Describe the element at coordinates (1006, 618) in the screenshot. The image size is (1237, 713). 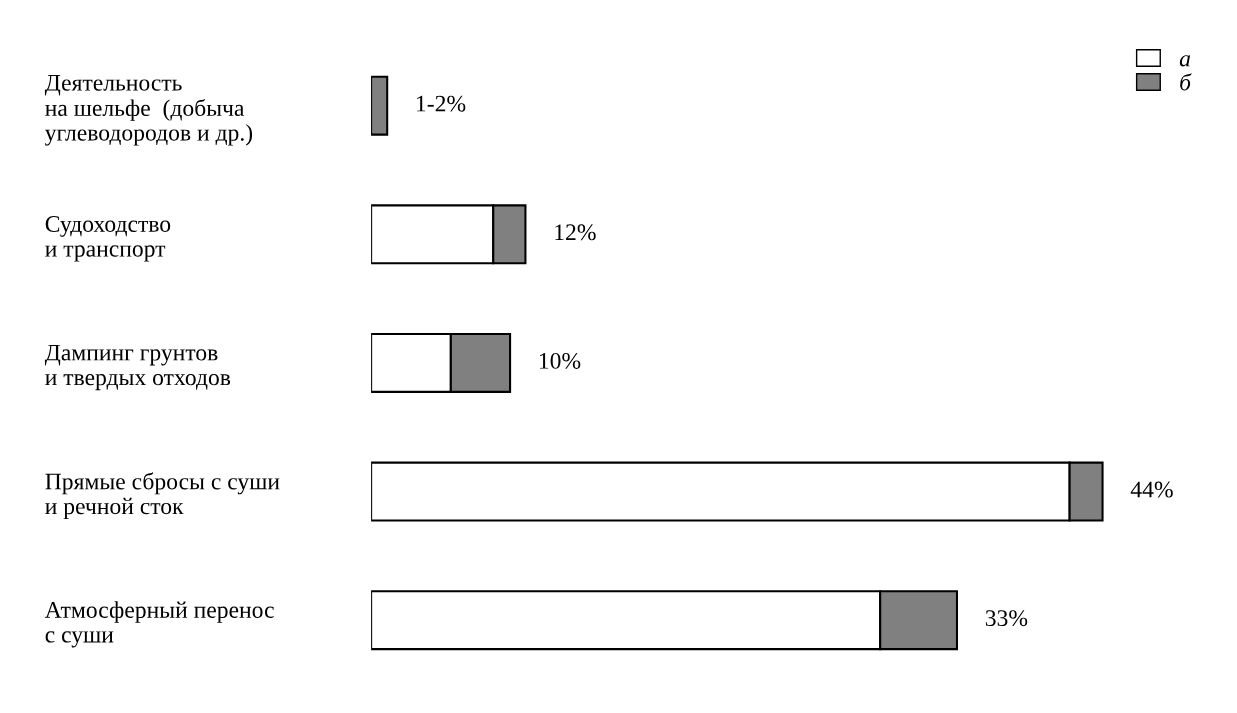
I see `annotation: 33%` at that location.